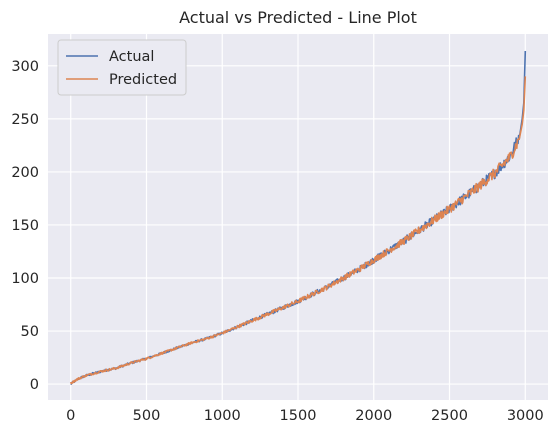 The image size is (558, 440). I want to click on y-tick-label: 50, so click(30, 332).